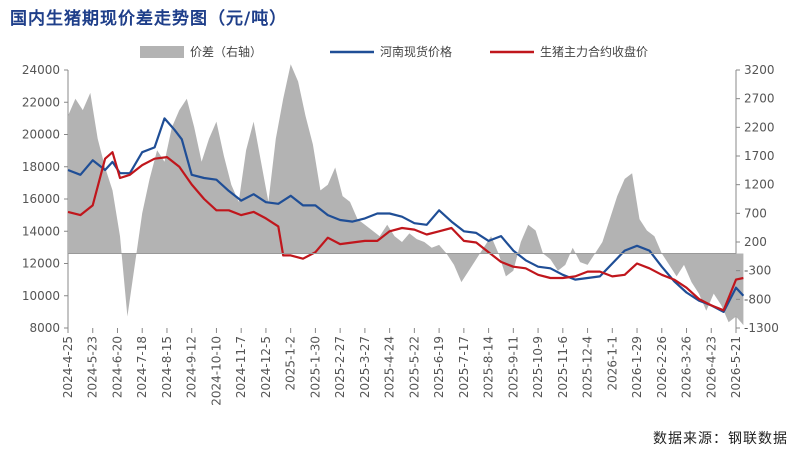 The image size is (800, 460). I want to click on legend-label: 生猪主力合约收盘价, so click(594, 51).